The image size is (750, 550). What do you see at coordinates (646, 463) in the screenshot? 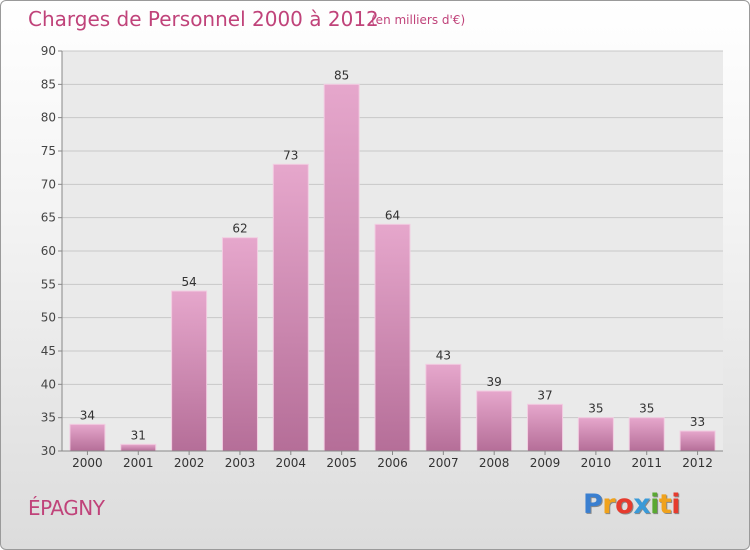
I see `x-tick-label: 2011` at bounding box center [646, 463].